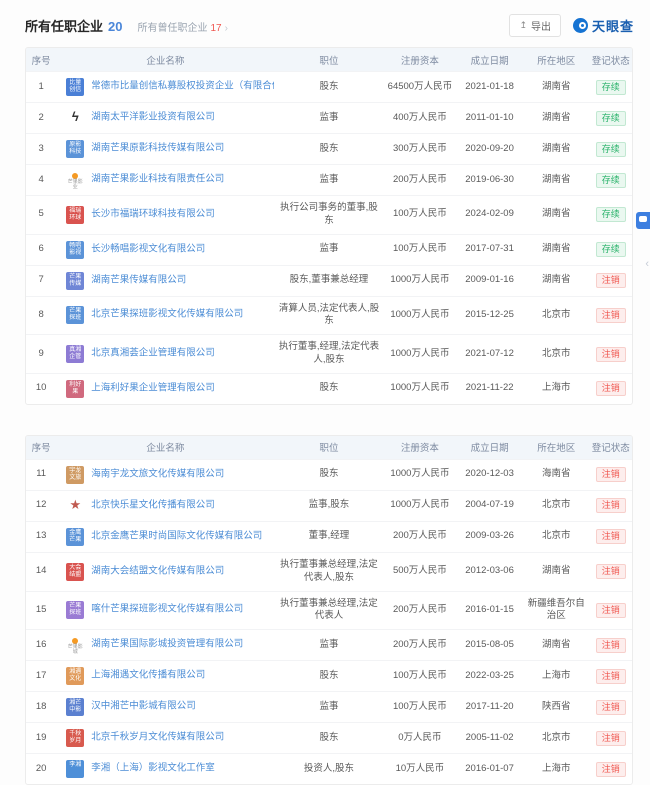 Image resolution: width=650 pixels, height=785 pixels. Describe the element at coordinates (158, 179) in the screenshot. I see `company-name-link: 湖南芒果影业科技有限责任公司` at that location.